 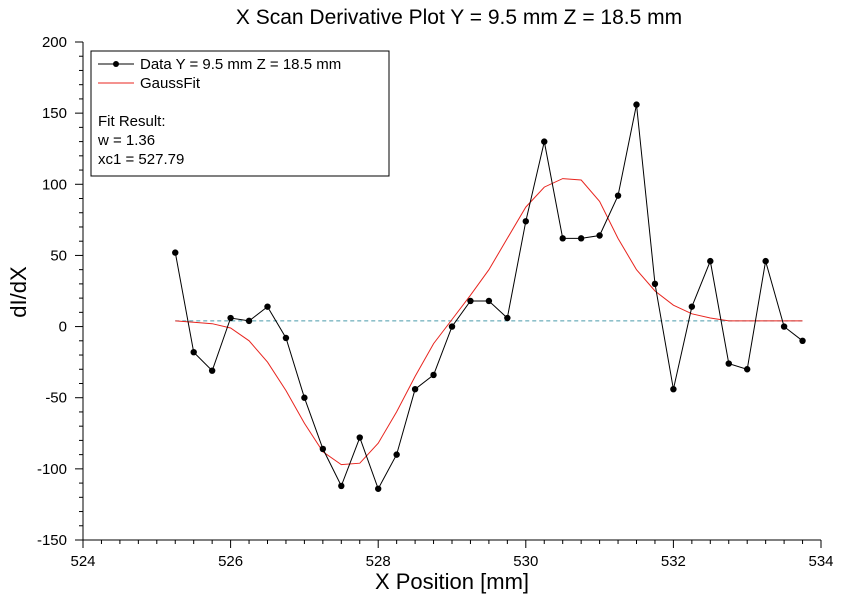 I want to click on y-tick-label: -150, so click(x=52, y=540).